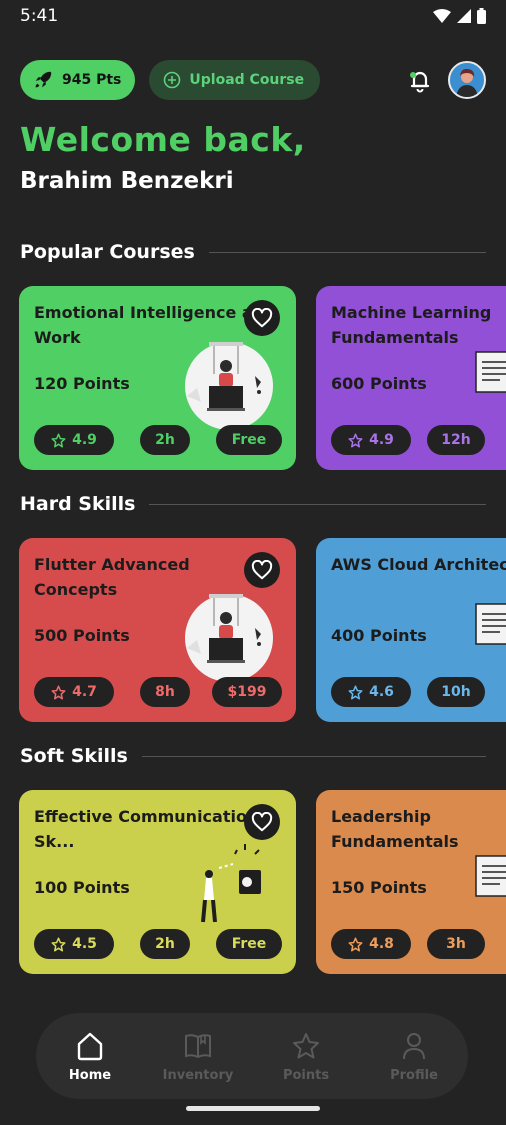  Describe the element at coordinates (107, 252) in the screenshot. I see `section-title: Popular Courses` at that location.